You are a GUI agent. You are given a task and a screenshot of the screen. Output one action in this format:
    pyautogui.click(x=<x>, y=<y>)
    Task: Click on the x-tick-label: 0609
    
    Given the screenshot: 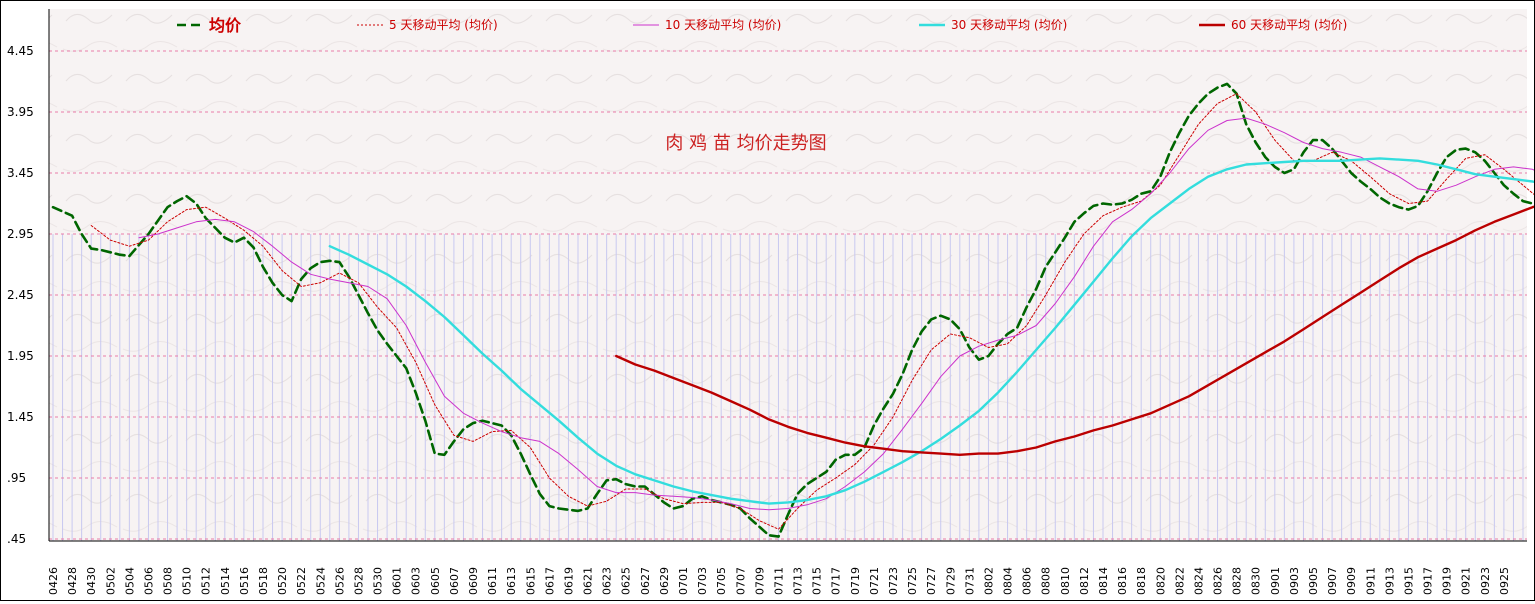 What is the action you would take?
    pyautogui.click(x=473, y=581)
    